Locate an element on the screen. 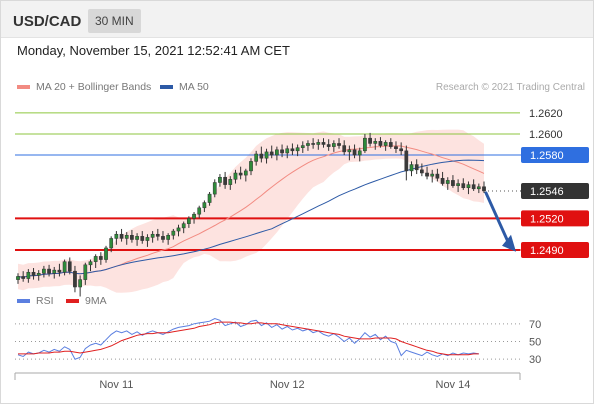 The height and width of the screenshot is (404, 594). rsi-tick-30: 30 is located at coordinates (535, 360).